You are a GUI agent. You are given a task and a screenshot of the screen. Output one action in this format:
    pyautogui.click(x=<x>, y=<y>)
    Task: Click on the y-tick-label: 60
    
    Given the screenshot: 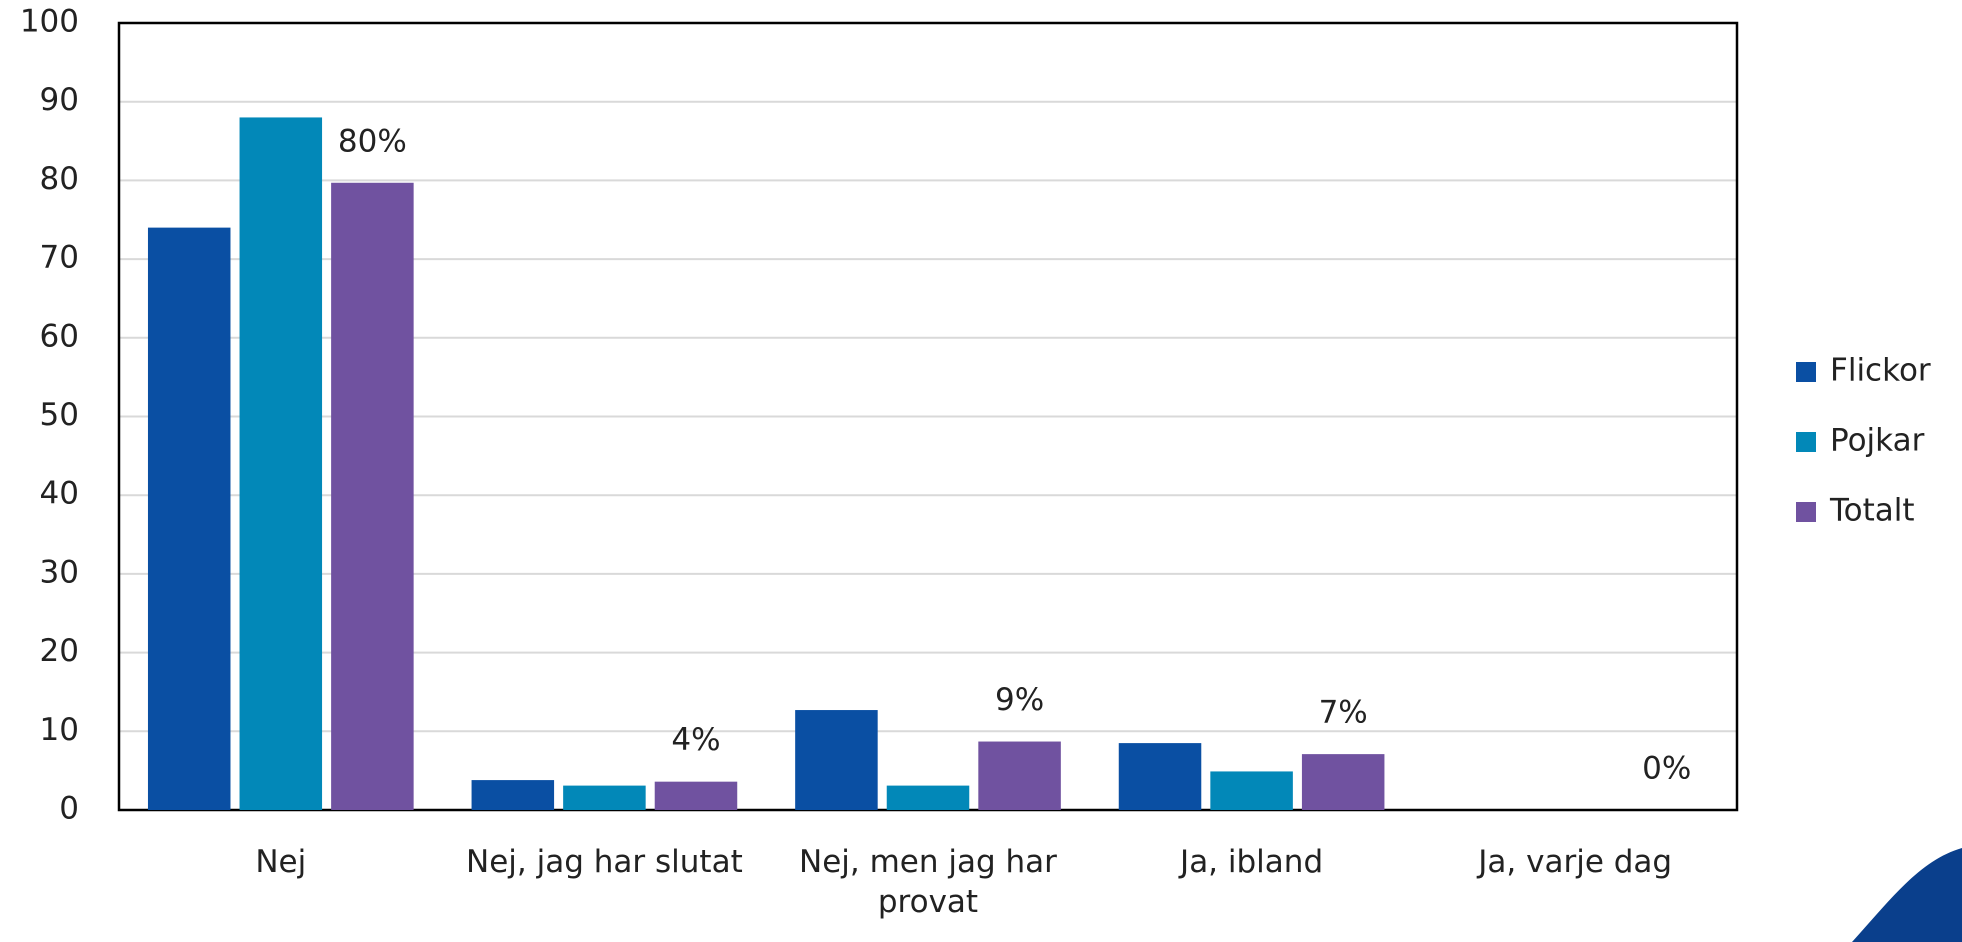 What is the action you would take?
    pyautogui.click(x=59, y=336)
    